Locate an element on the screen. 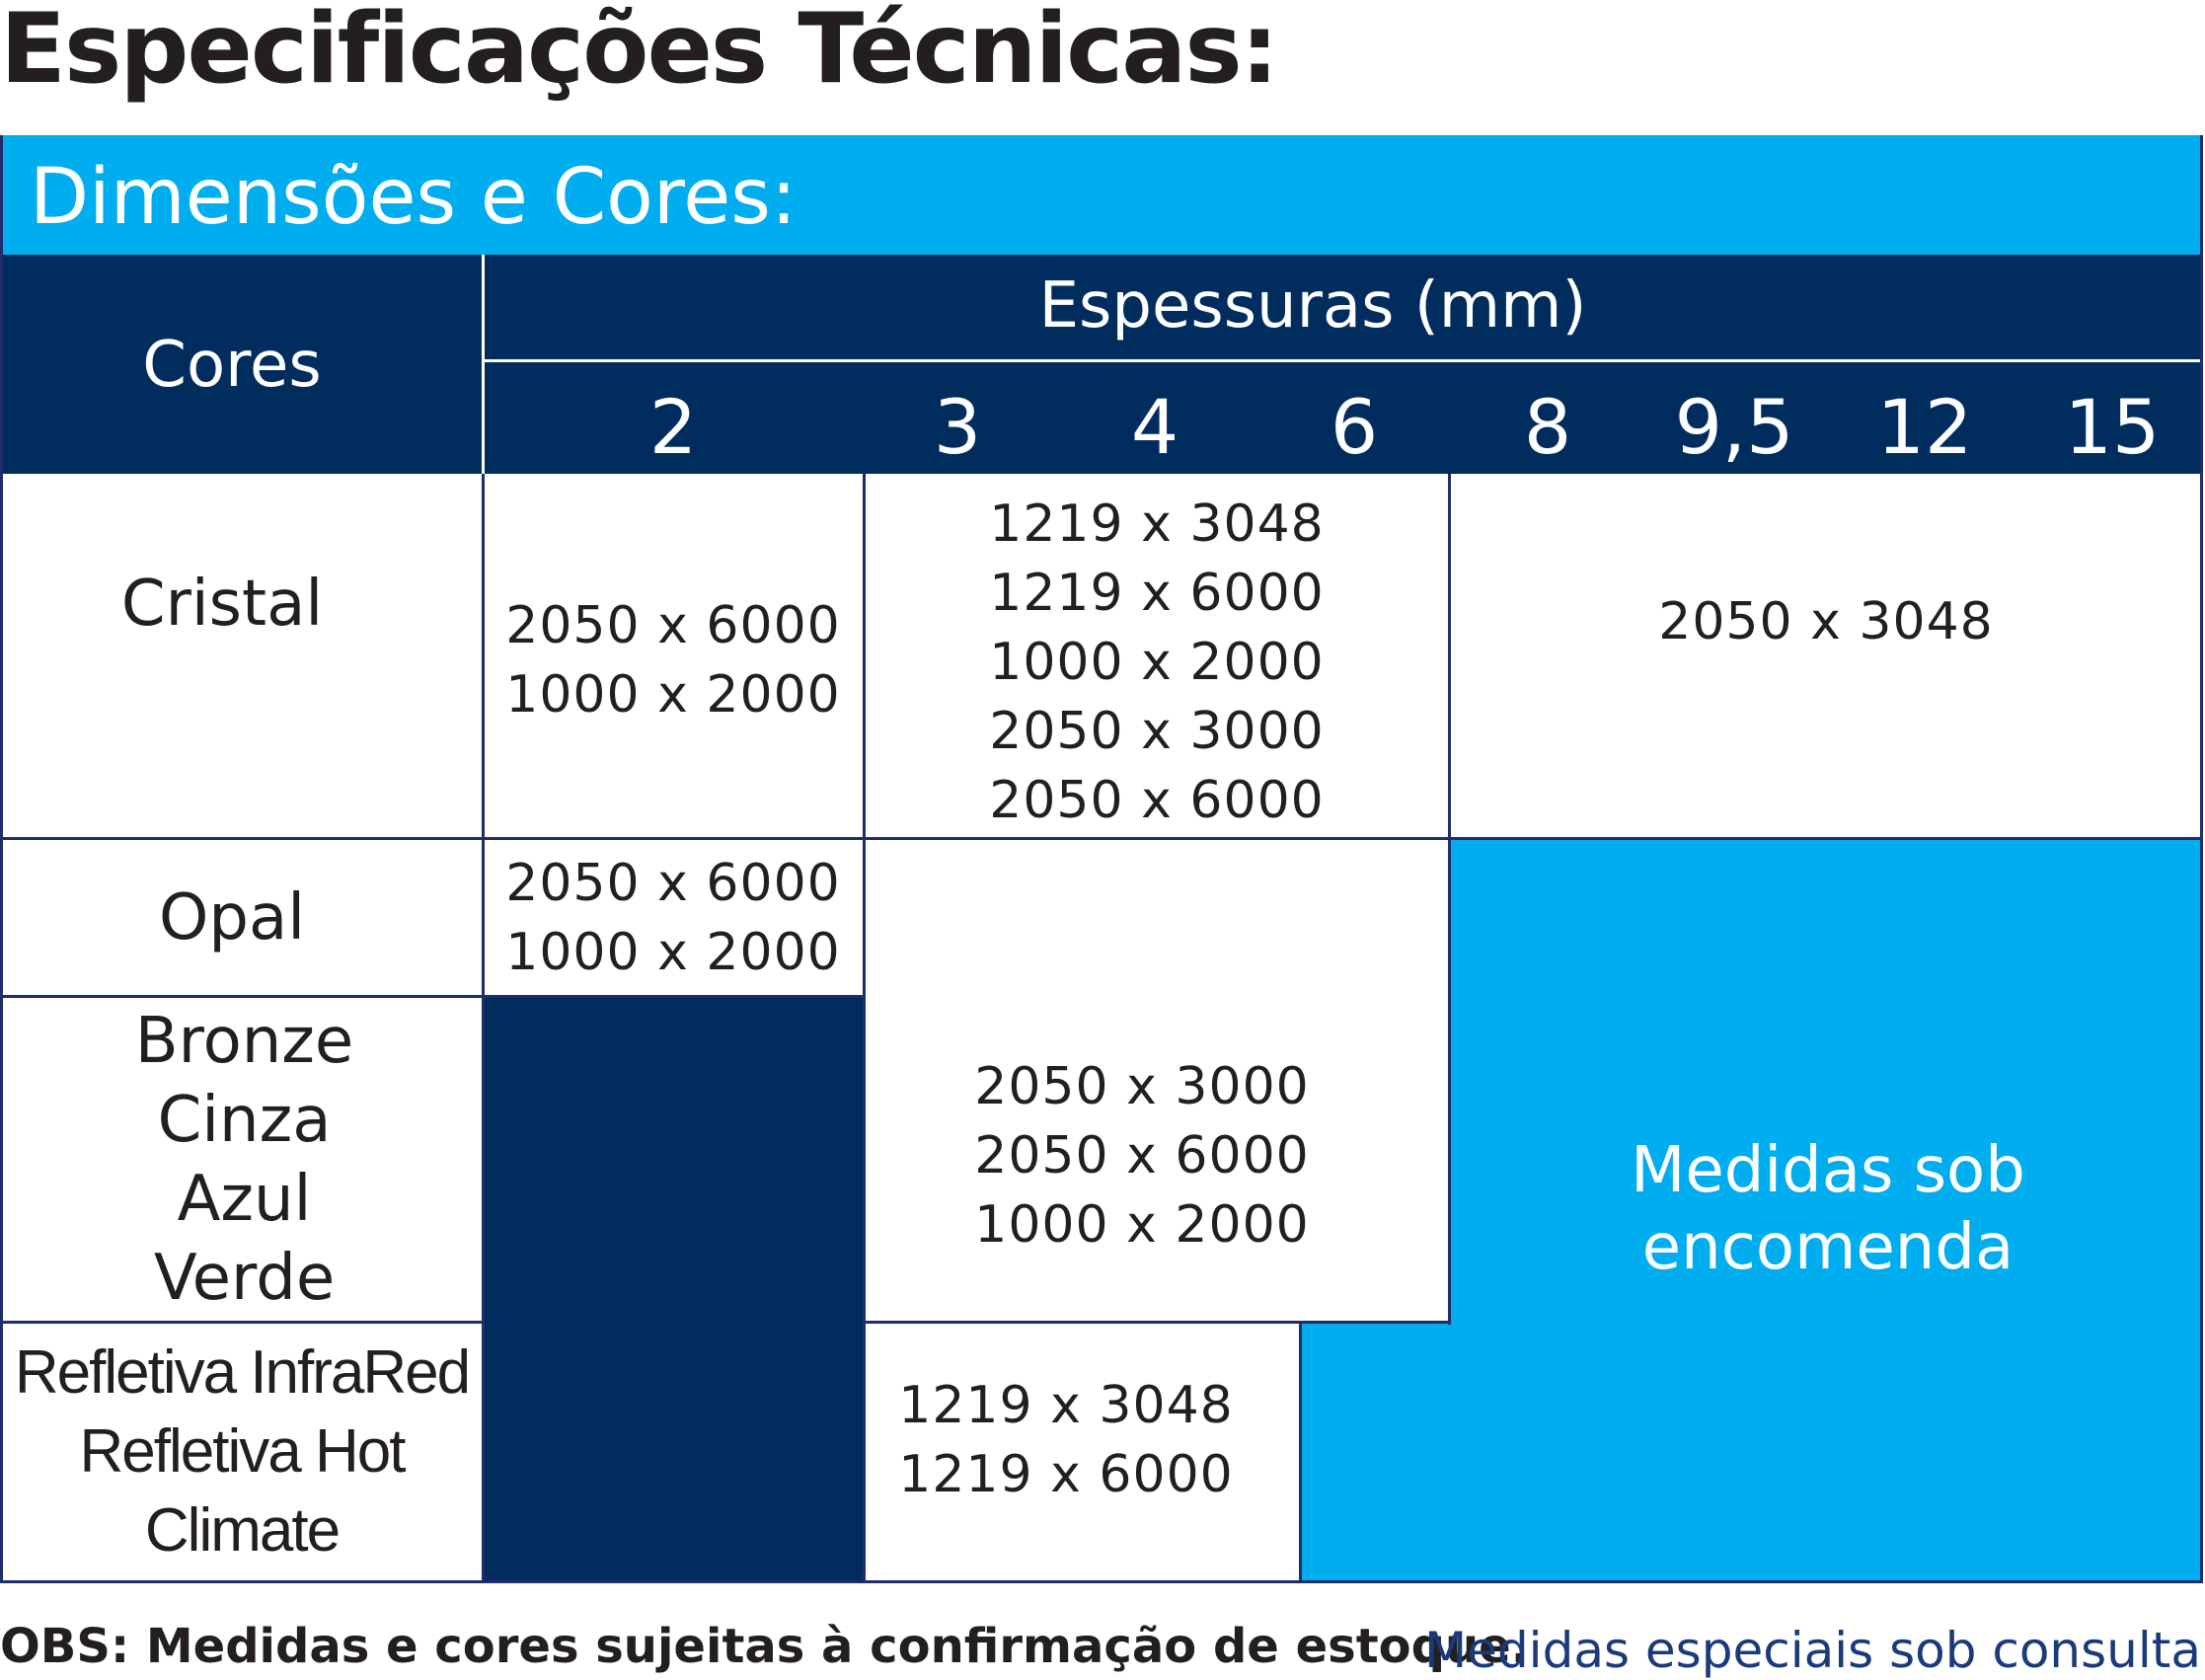  row-label-opal-text: Opal is located at coordinates (232, 918).